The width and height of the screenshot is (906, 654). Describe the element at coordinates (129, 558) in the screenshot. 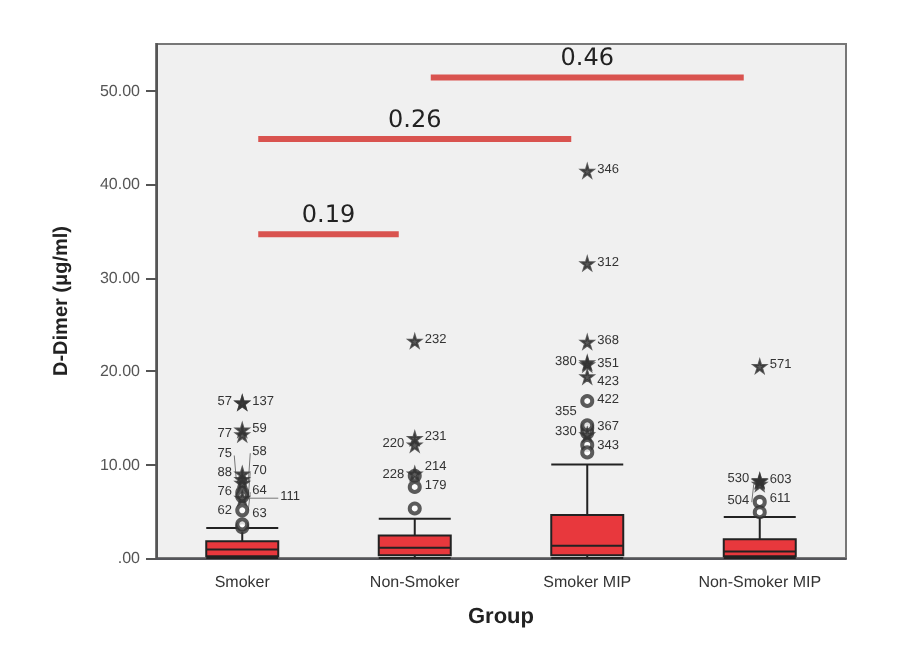

I see `y-tick-label: .00` at that location.